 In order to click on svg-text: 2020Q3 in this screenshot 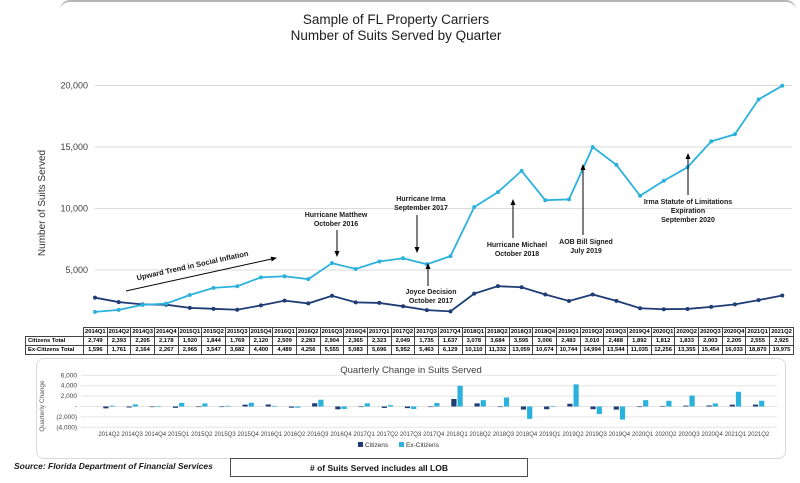, I will do `click(689, 435)`.